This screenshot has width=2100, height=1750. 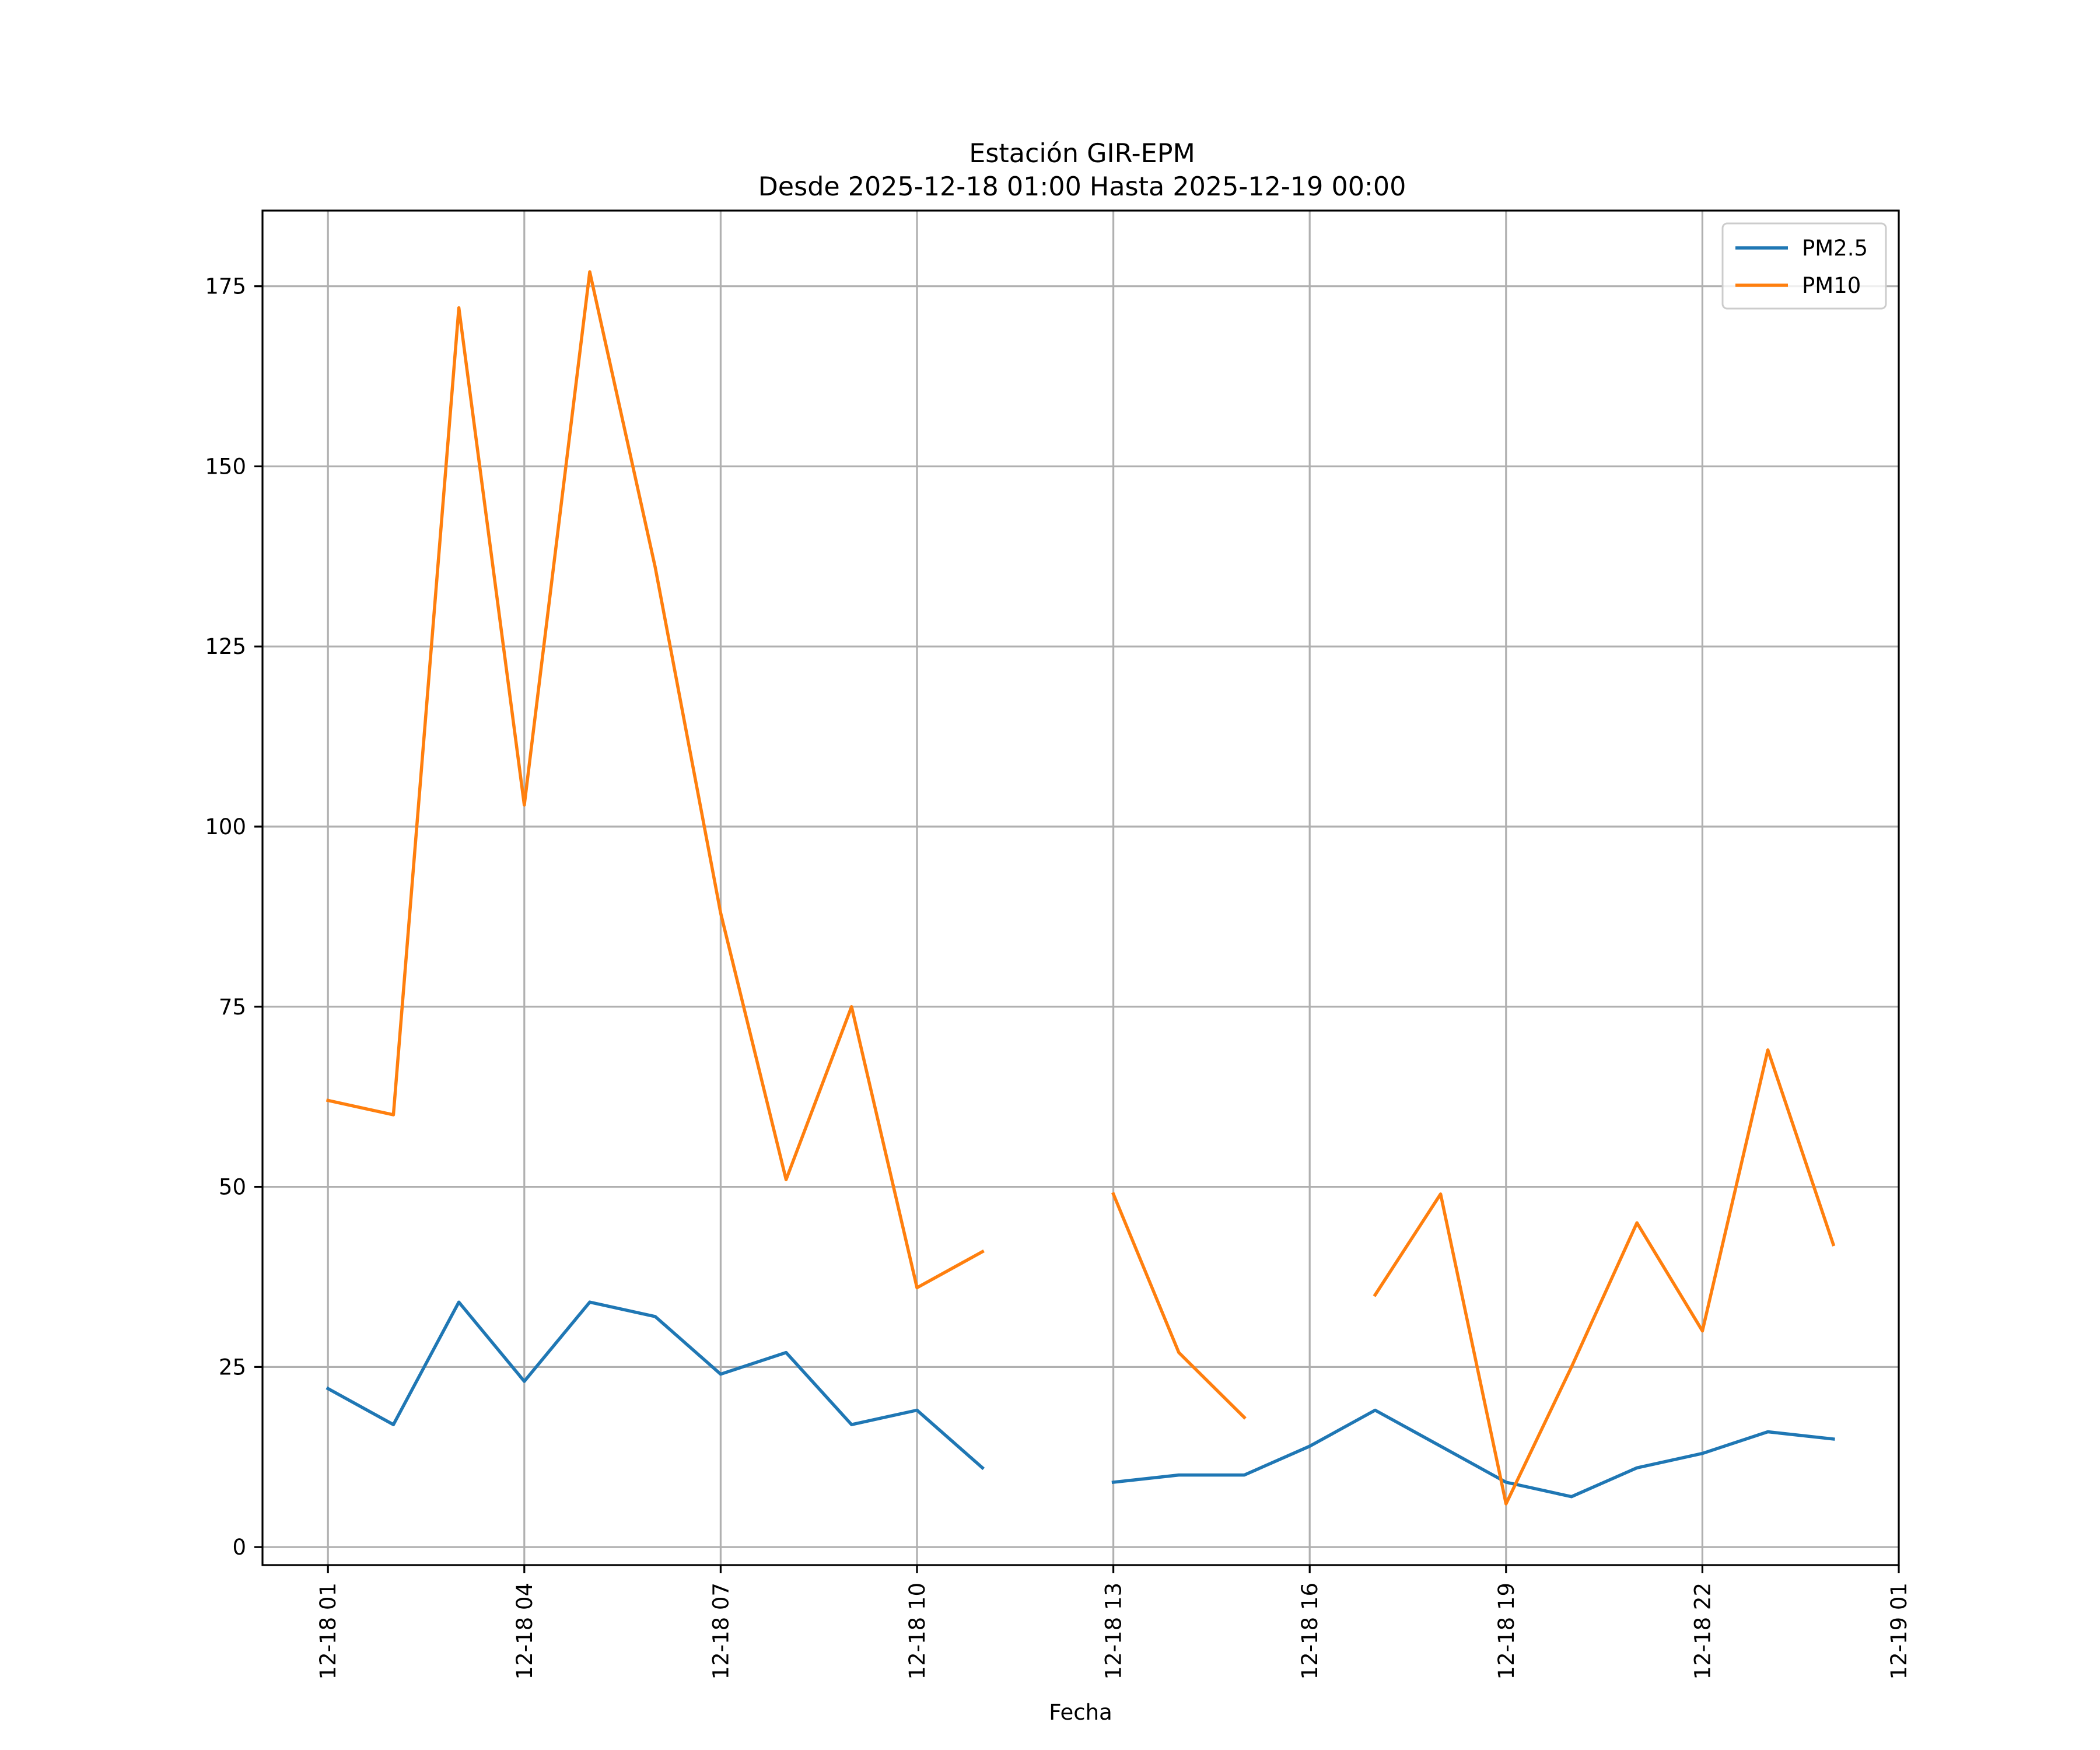 I want to click on x-tick-label: 12-18 10, so click(x=917, y=1631).